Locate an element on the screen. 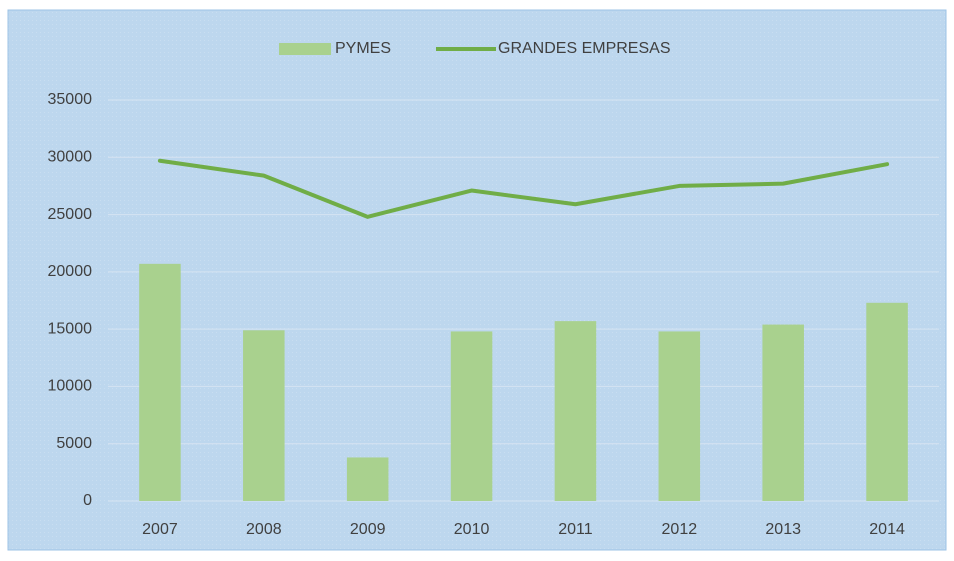 This screenshot has width=954, height=561. legend-label: PYMES is located at coordinates (363, 48).